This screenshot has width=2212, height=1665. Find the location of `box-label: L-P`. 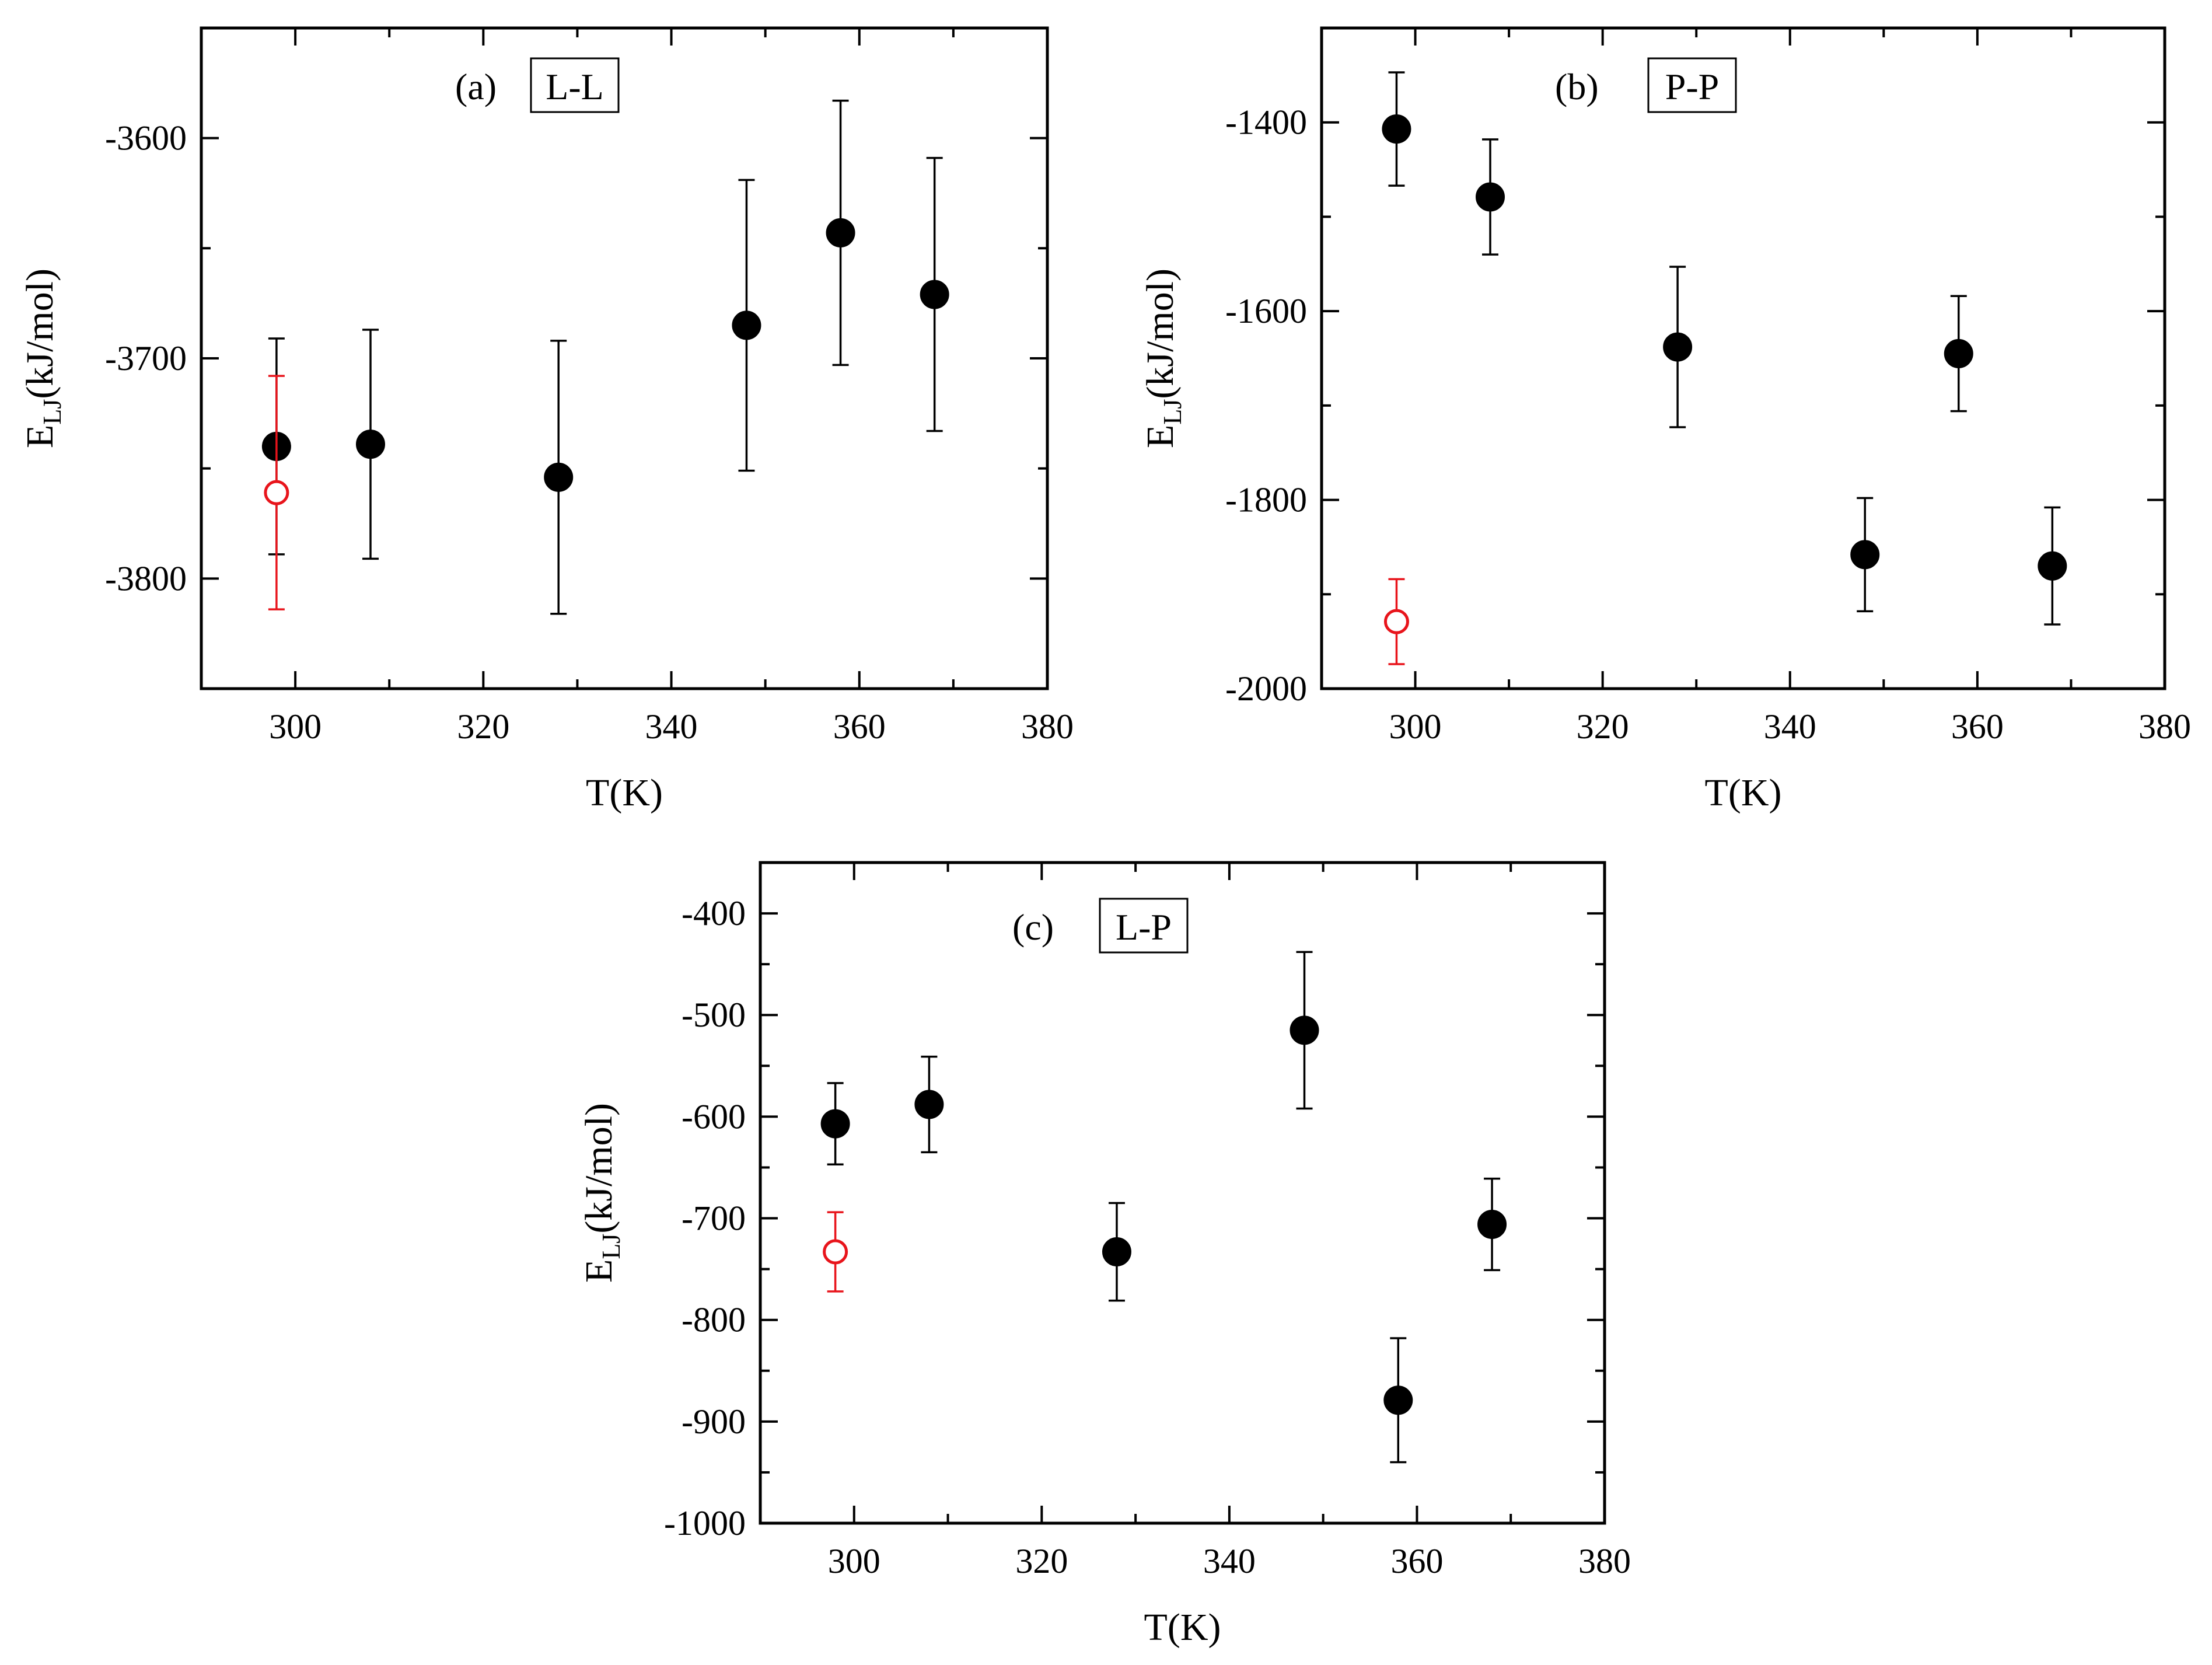

box-label: L-P is located at coordinates (1144, 927).